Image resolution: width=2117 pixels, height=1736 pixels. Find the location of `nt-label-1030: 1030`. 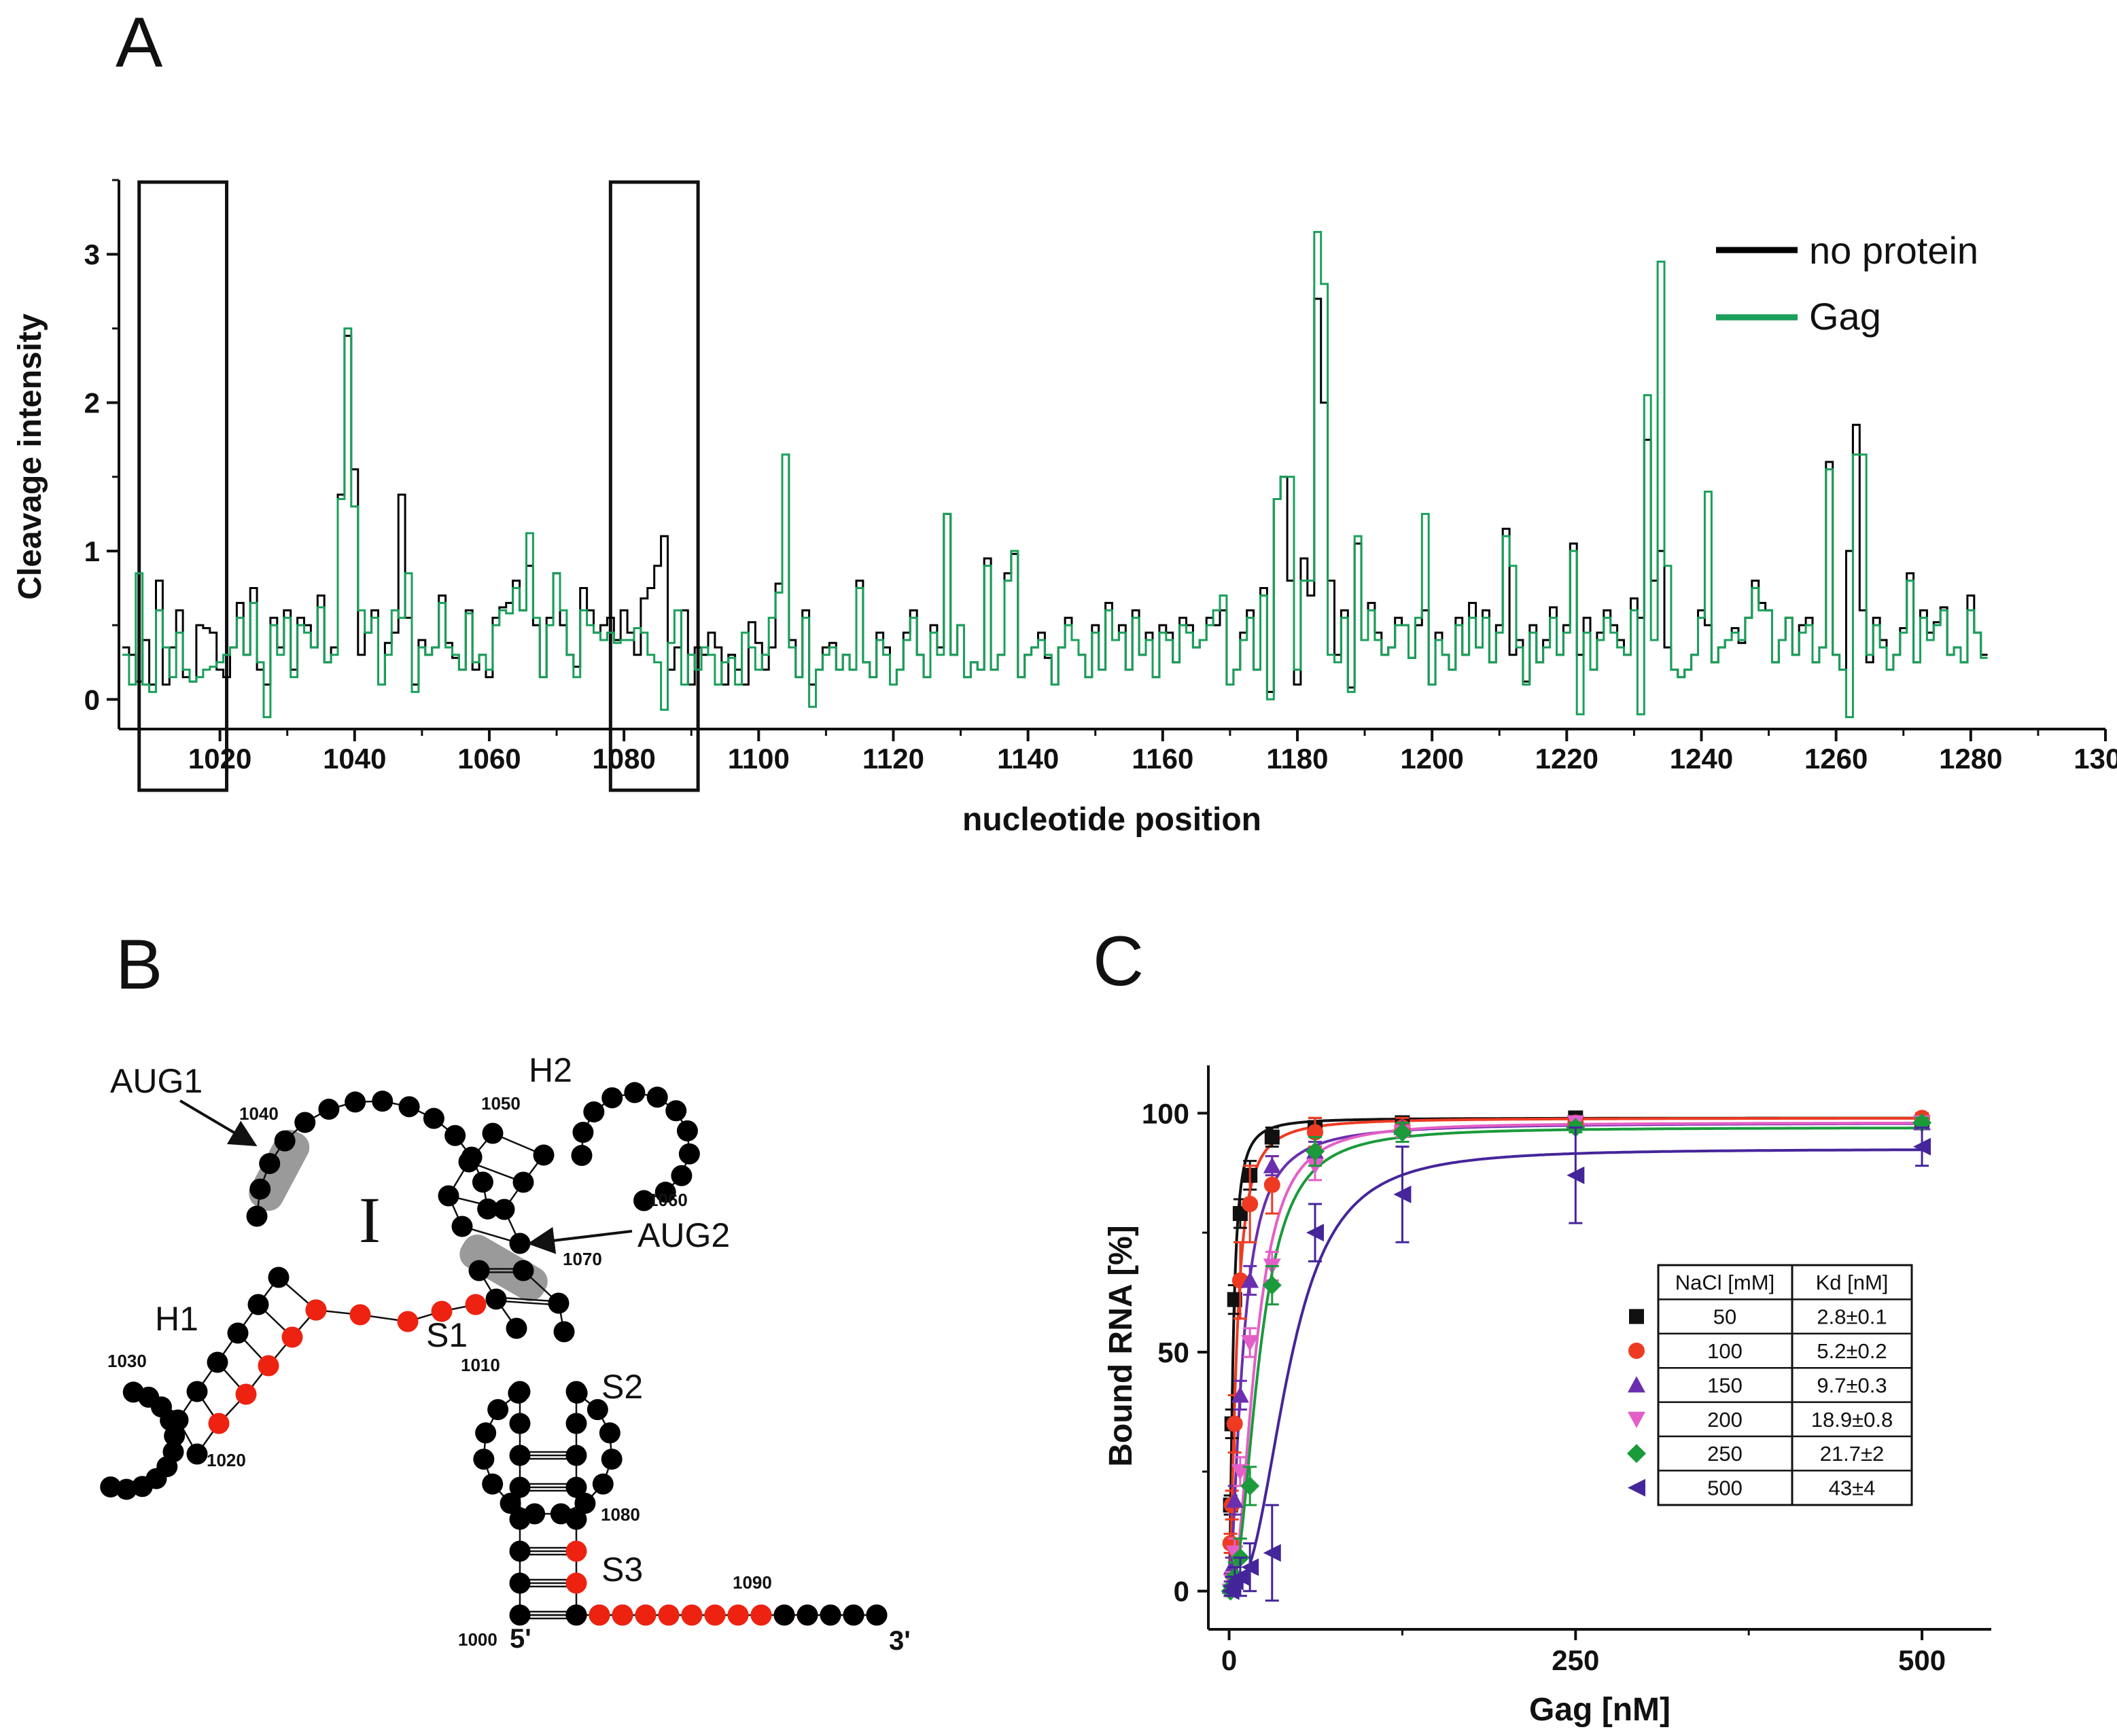

nt-label-1030: 1030 is located at coordinates (127, 1361).